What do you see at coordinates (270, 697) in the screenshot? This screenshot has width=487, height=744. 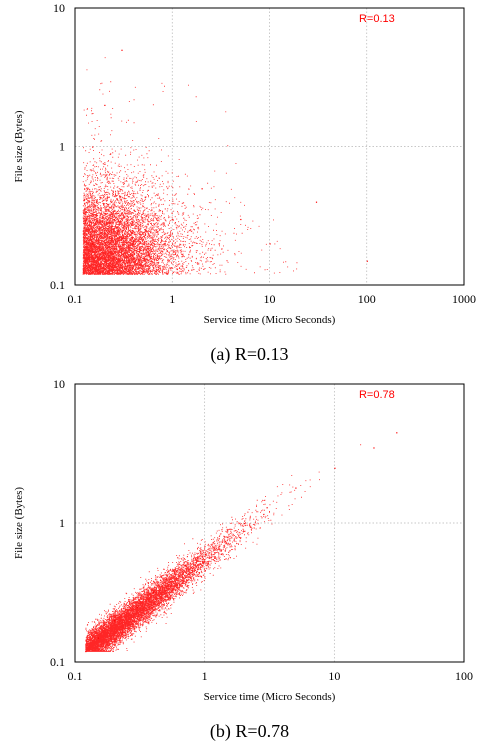 I see `x-axis-label-b: Service time (Micro Seconds)` at bounding box center [270, 697].